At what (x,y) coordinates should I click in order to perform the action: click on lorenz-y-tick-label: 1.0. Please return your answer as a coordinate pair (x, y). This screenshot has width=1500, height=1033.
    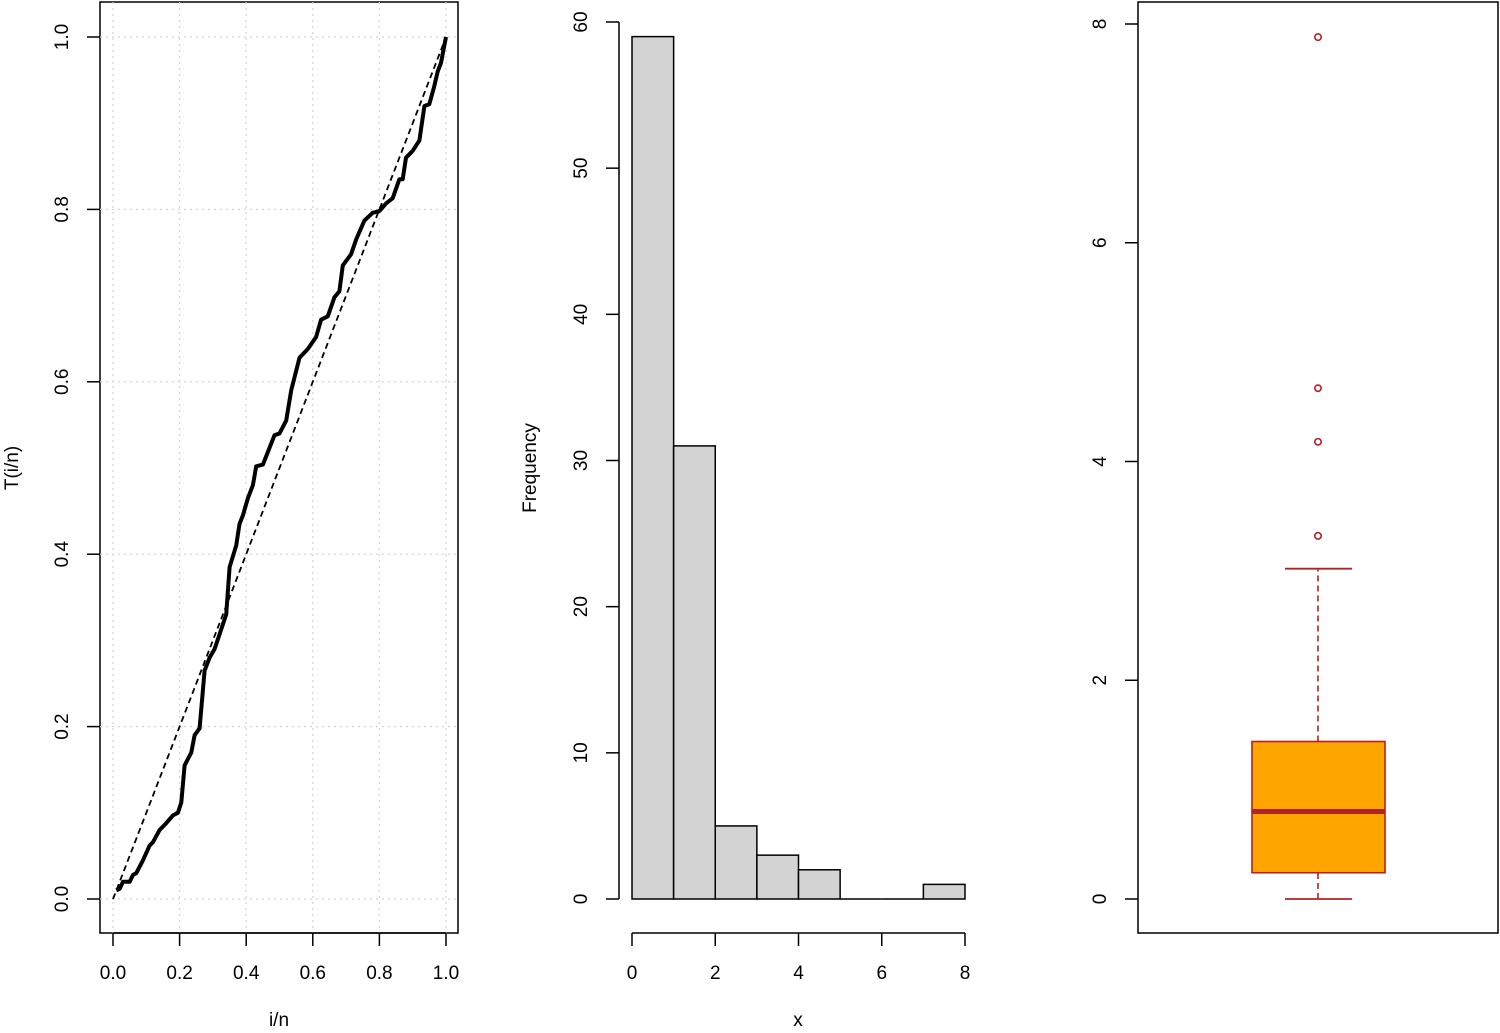
    Looking at the image, I should click on (62, 37).